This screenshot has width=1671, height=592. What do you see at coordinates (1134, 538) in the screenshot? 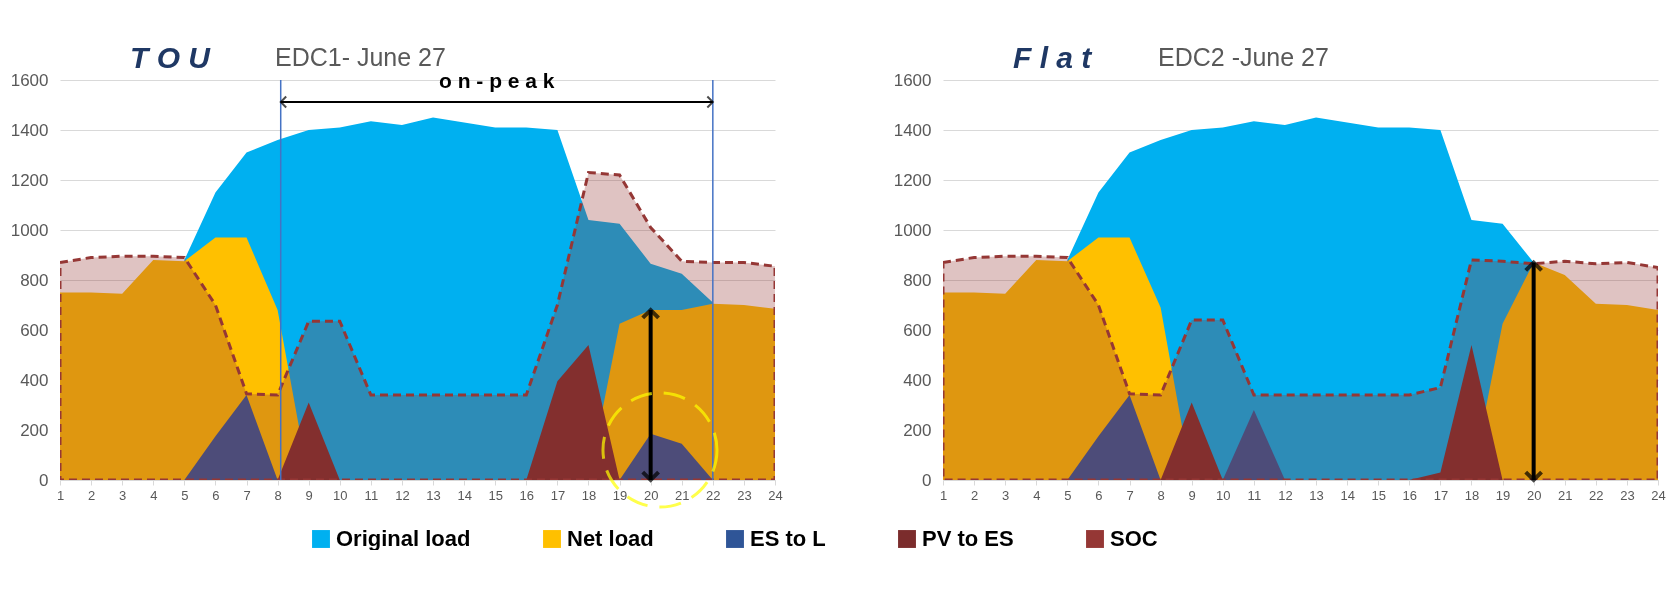
I see `legend-label: SOC` at bounding box center [1134, 538].